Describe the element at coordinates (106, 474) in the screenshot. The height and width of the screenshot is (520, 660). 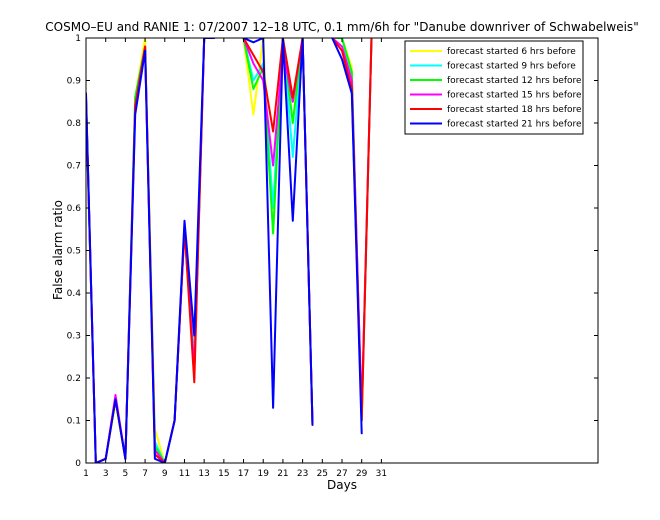
I see `x-tick-label: 3` at that location.